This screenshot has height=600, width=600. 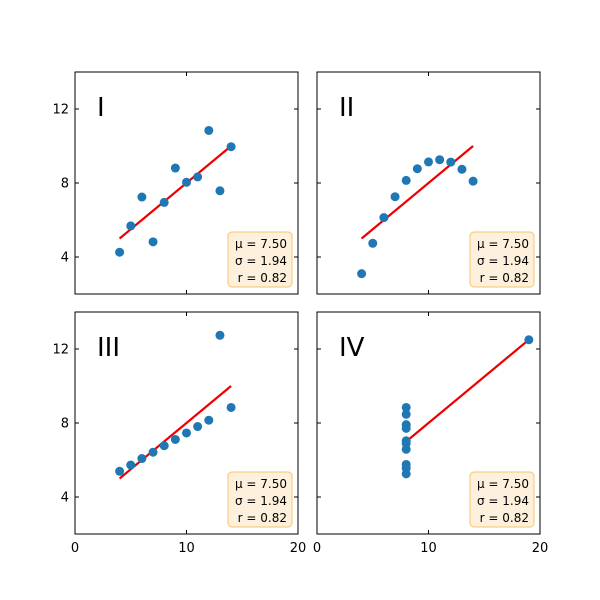 What do you see at coordinates (428, 548) in the screenshot?
I see `panel-4-xtick-label: 10` at bounding box center [428, 548].